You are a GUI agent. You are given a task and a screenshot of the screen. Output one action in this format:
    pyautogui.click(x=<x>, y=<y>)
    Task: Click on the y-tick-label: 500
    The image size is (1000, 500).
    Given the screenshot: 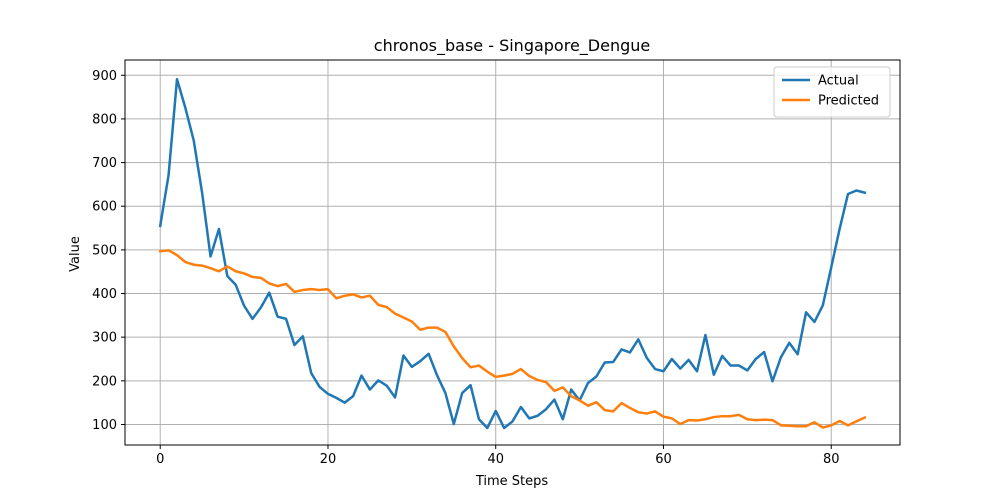 What is the action you would take?
    pyautogui.click(x=104, y=250)
    